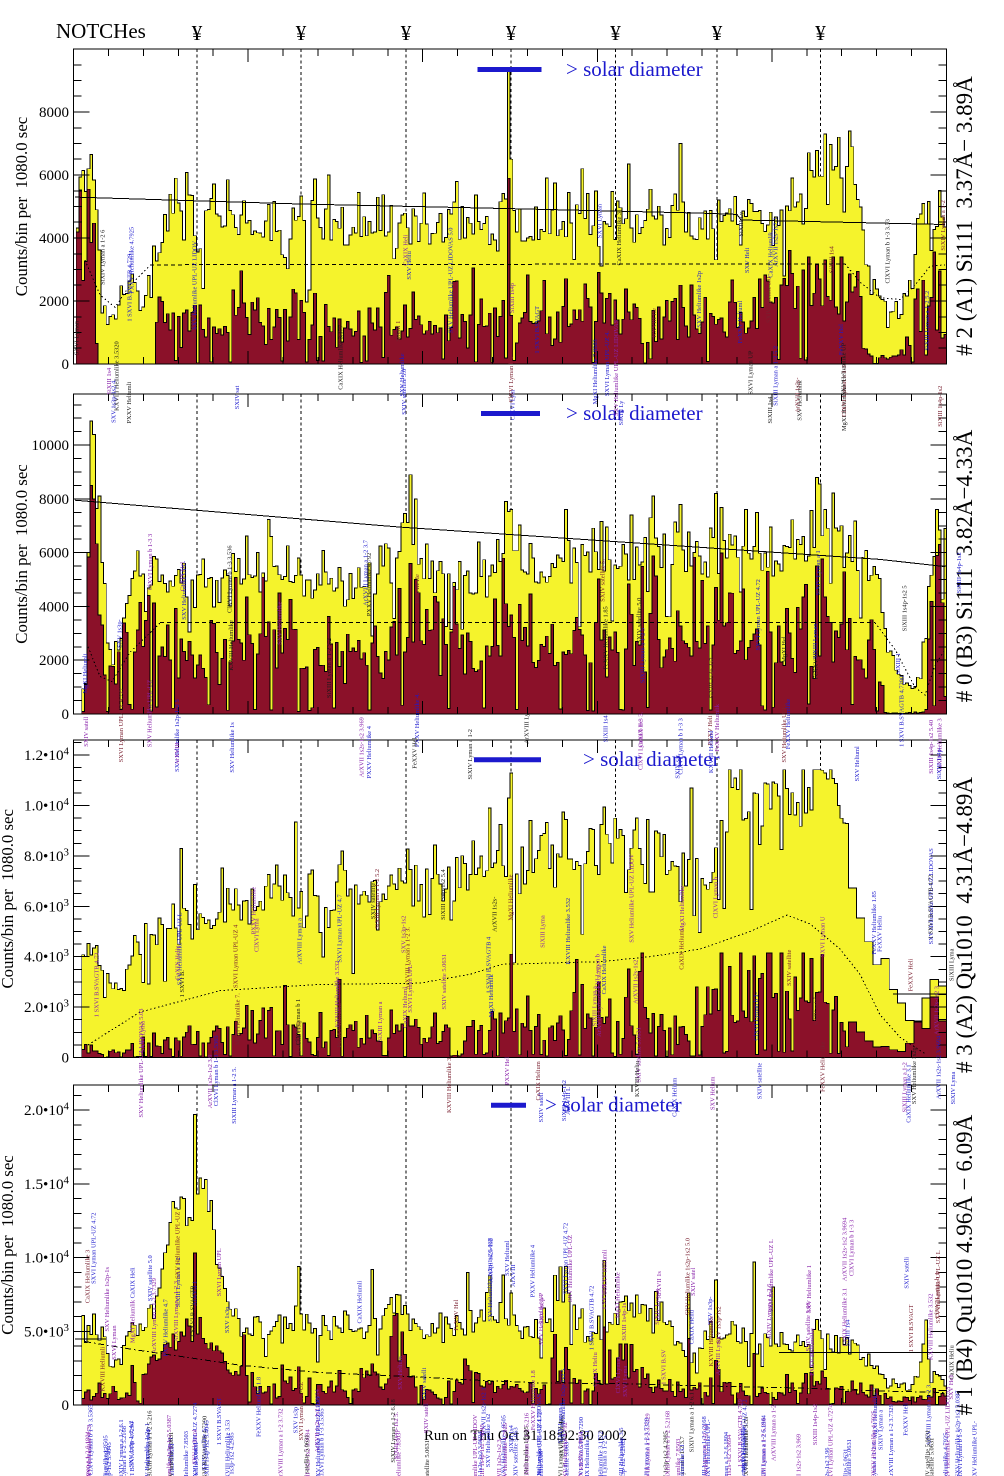 This screenshot has width=1004, height=1476. What do you see at coordinates (812, 1352) in the screenshot?
I see `svg-text: PXXV Heliumlike` at bounding box center [812, 1352].